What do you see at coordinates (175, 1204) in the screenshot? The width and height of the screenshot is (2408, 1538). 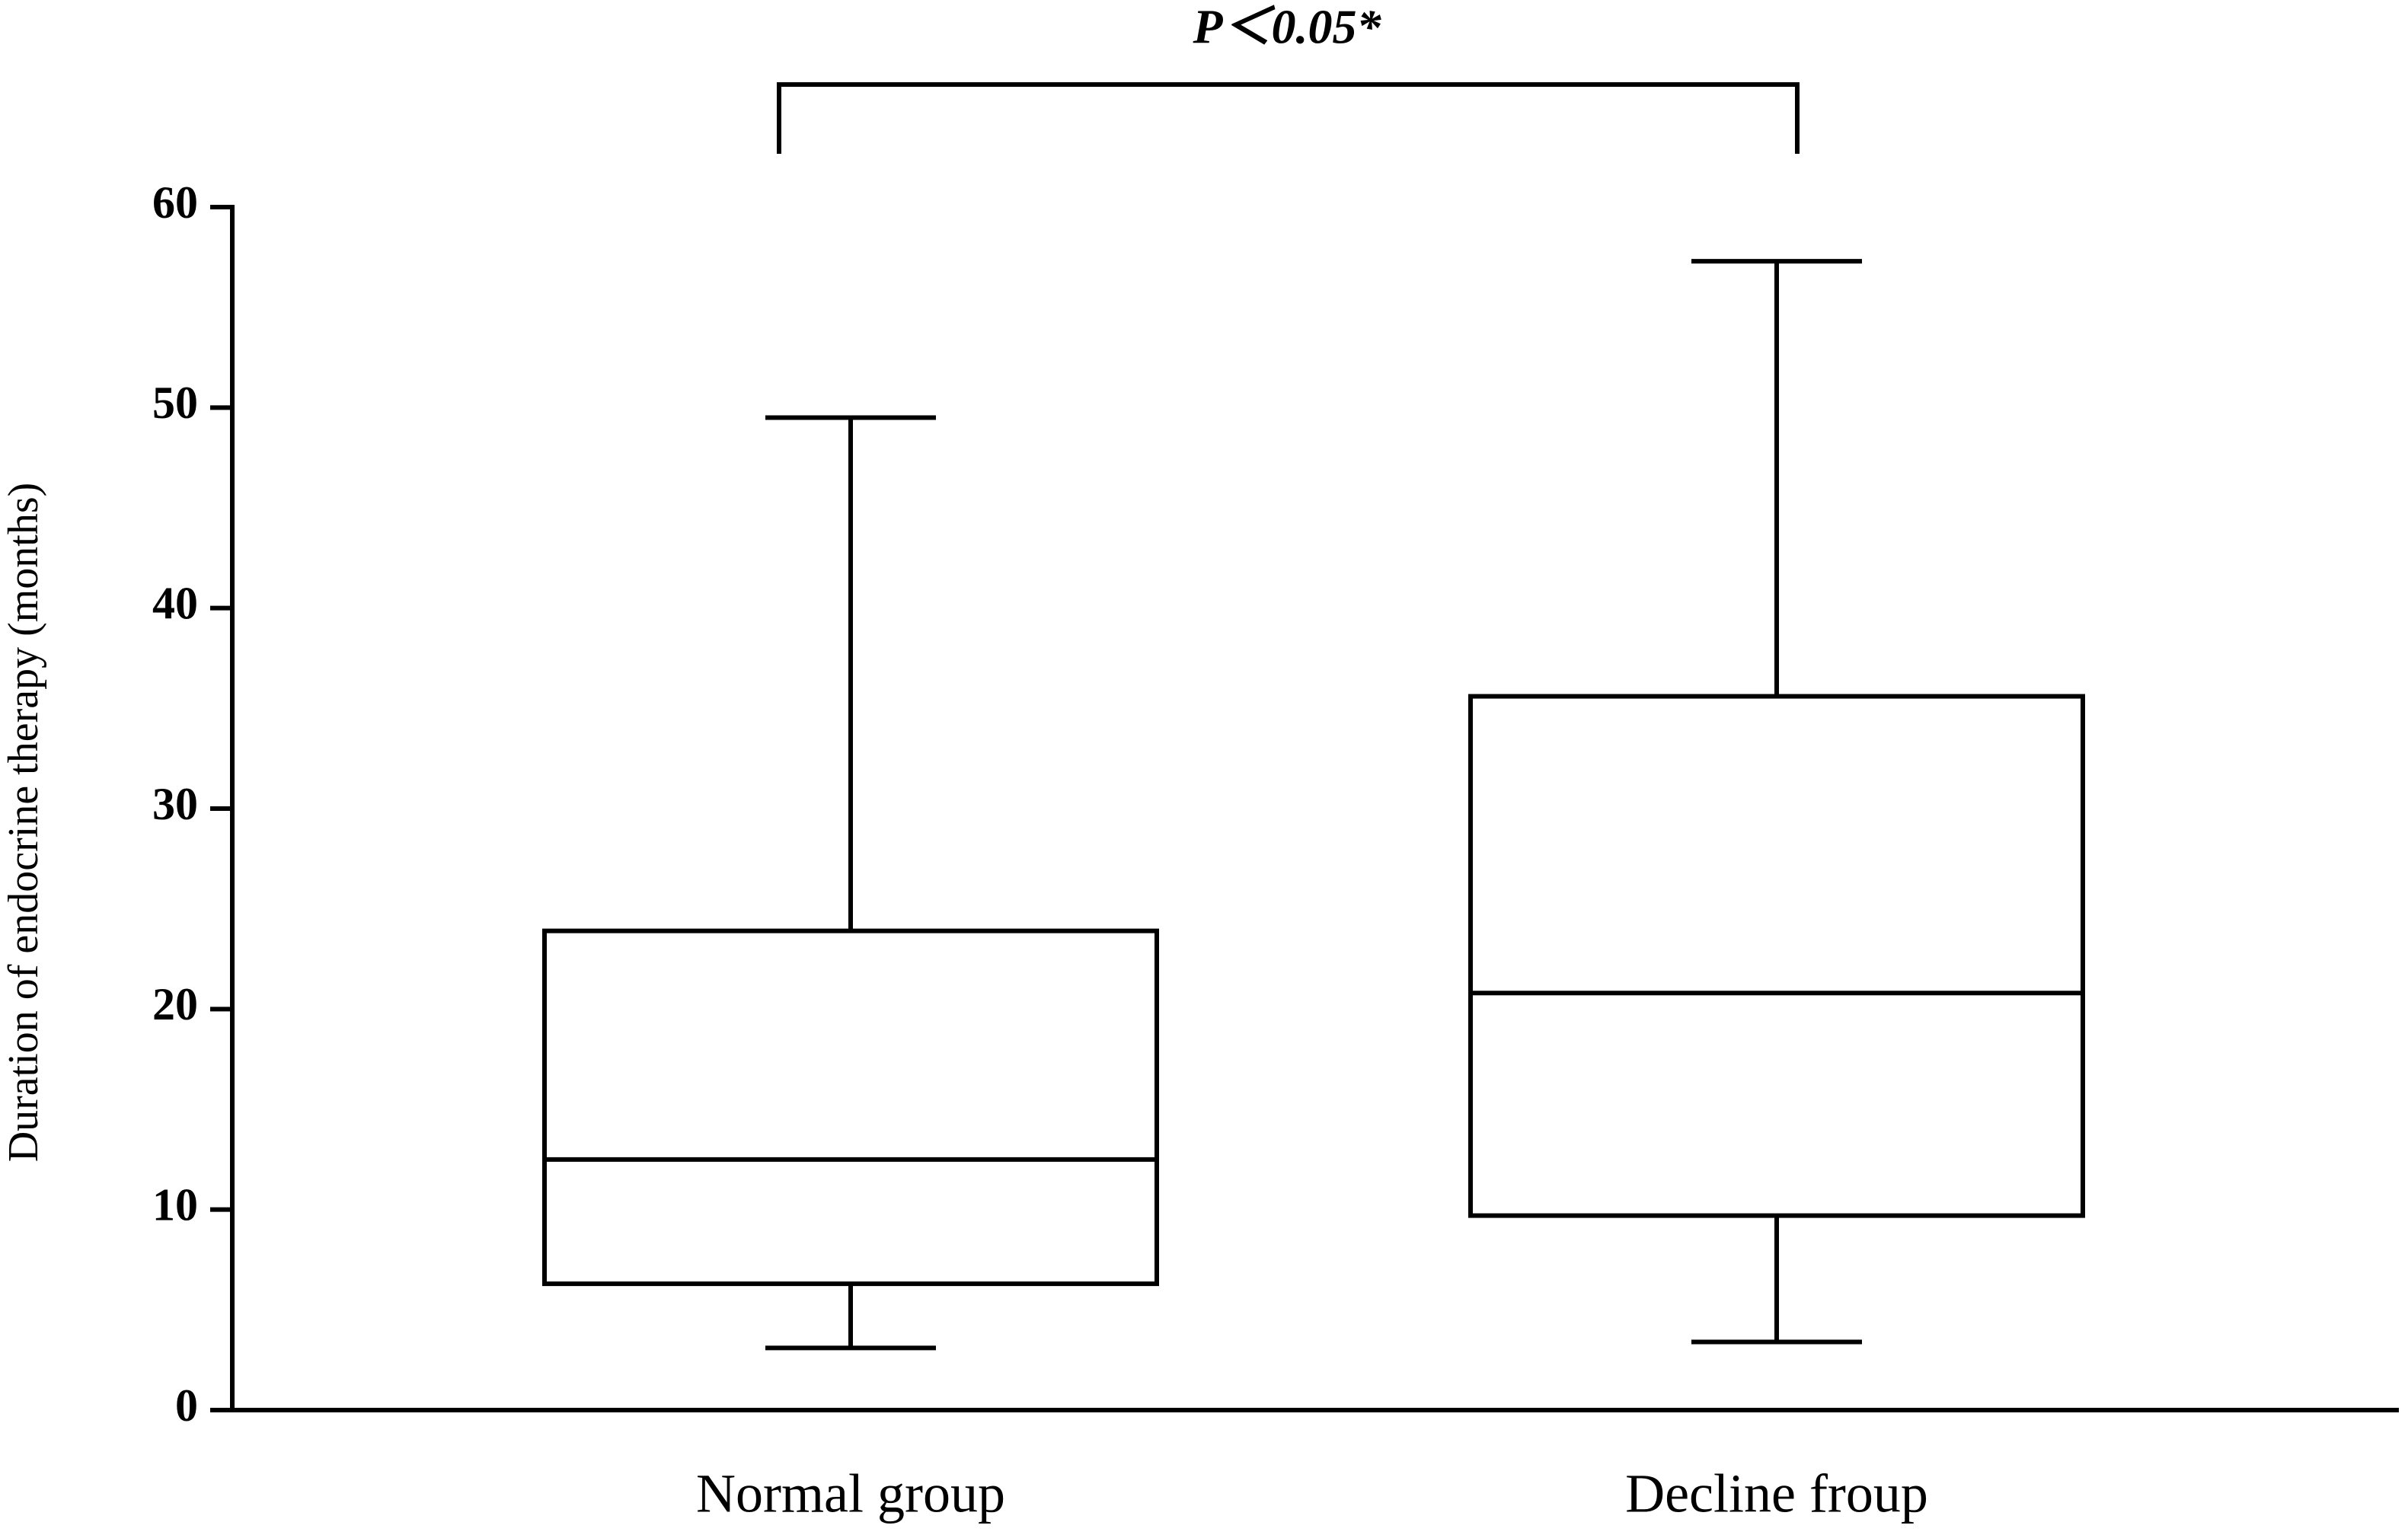 I see `y-tick-label: 10` at bounding box center [175, 1204].